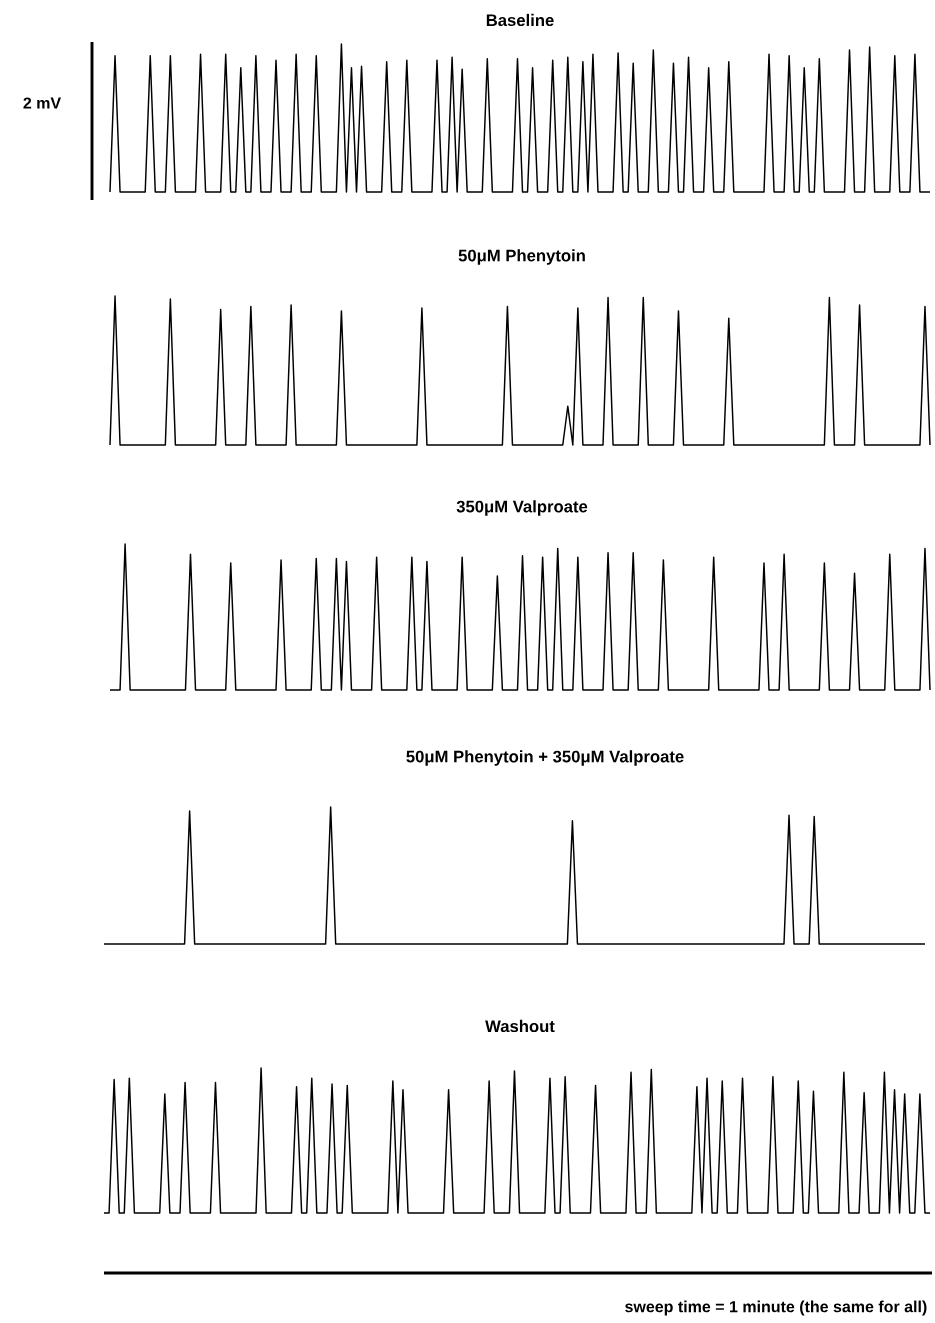 This screenshot has width=935, height=1323. Describe the element at coordinates (545, 758) in the screenshot. I see `chart-title: 50μM Phenytoin + 350μM Valproate` at that location.